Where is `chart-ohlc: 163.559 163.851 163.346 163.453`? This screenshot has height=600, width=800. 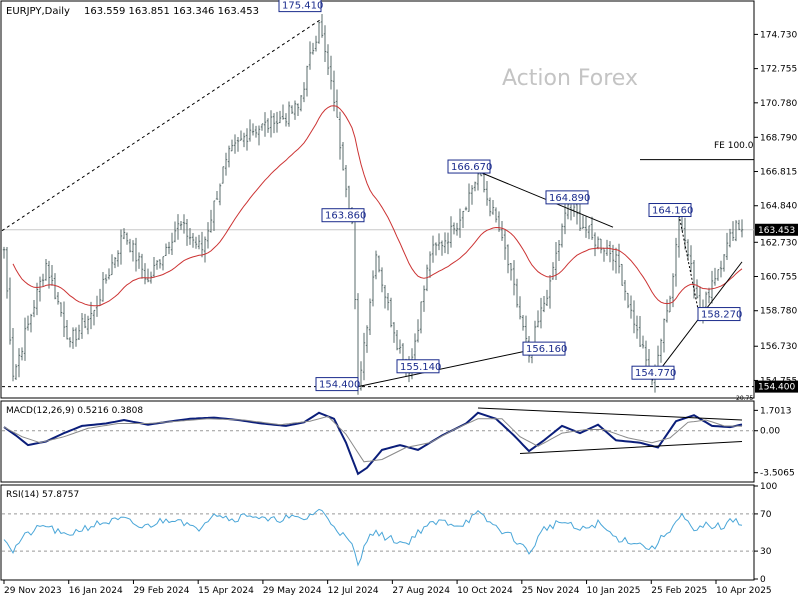
chart-ohlc: 163.559 163.851 163.346 163.453 is located at coordinates (171, 11).